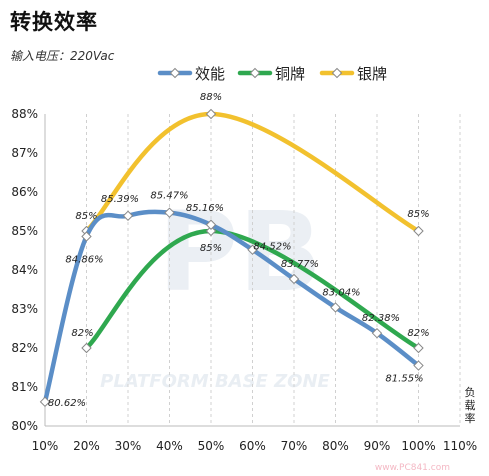  Describe the element at coordinates (205, 208) in the screenshot. I see `data-label: 85.16%` at that location.